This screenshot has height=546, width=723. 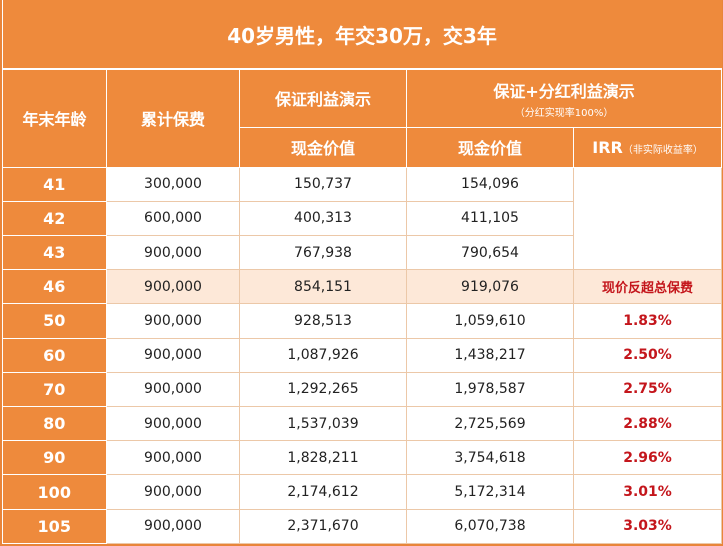 What do you see at coordinates (173, 118) in the screenshot?
I see `header-cumulative-premium: 累计保费` at bounding box center [173, 118].